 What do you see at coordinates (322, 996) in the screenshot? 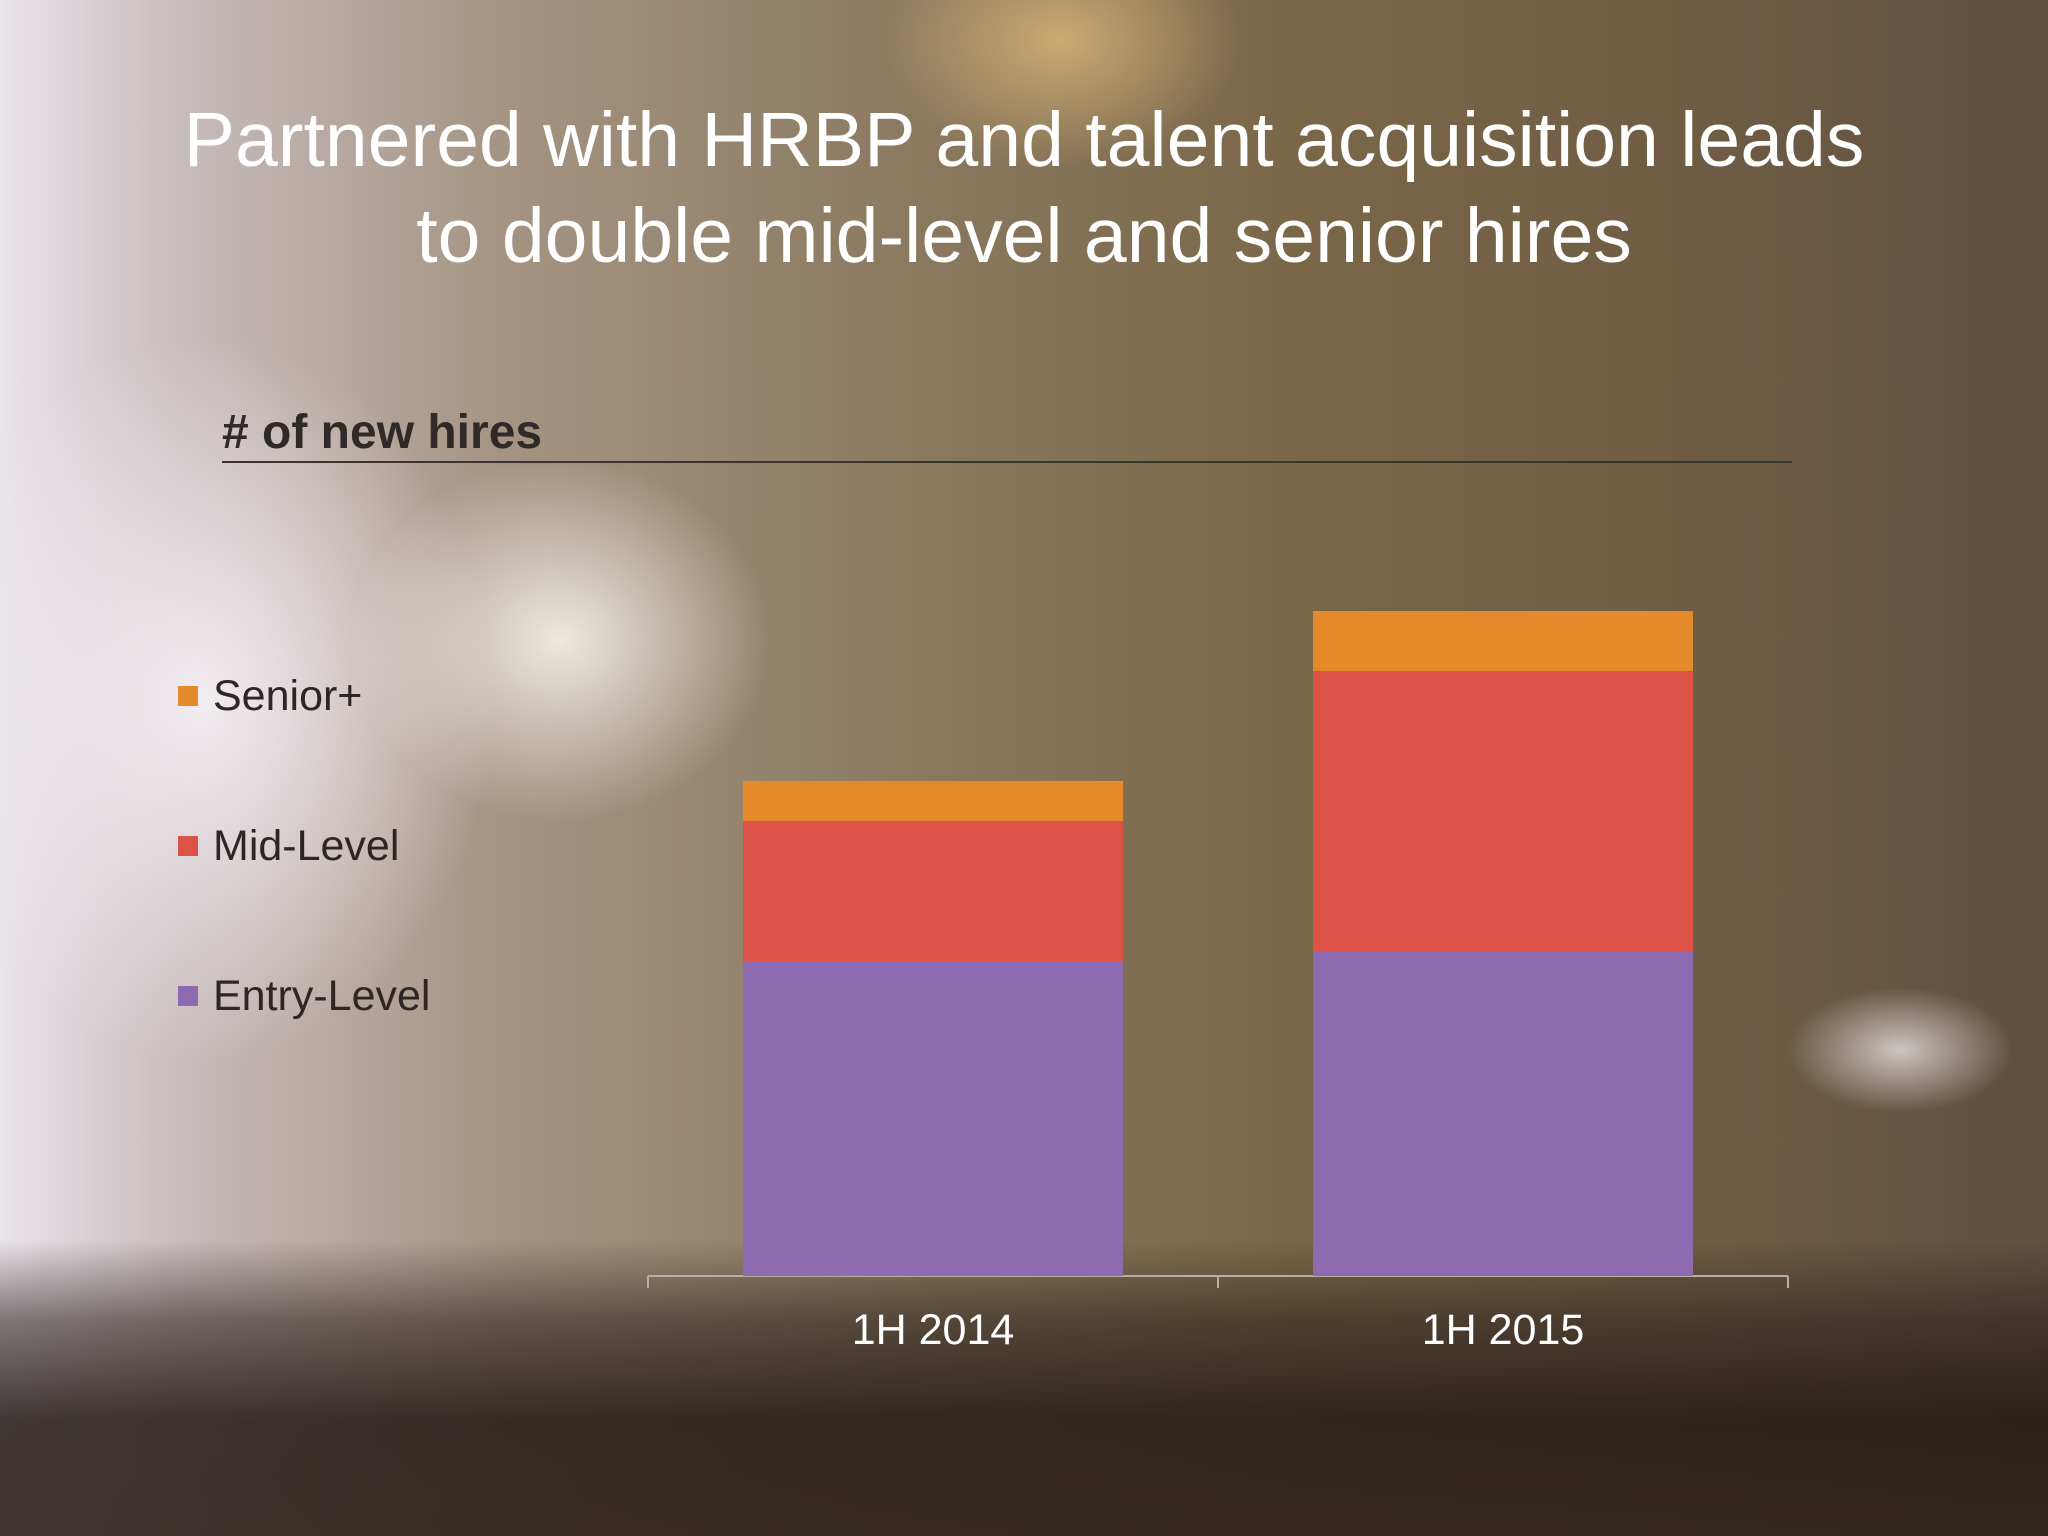
I see `legend-label: Entry-Level` at bounding box center [322, 996].